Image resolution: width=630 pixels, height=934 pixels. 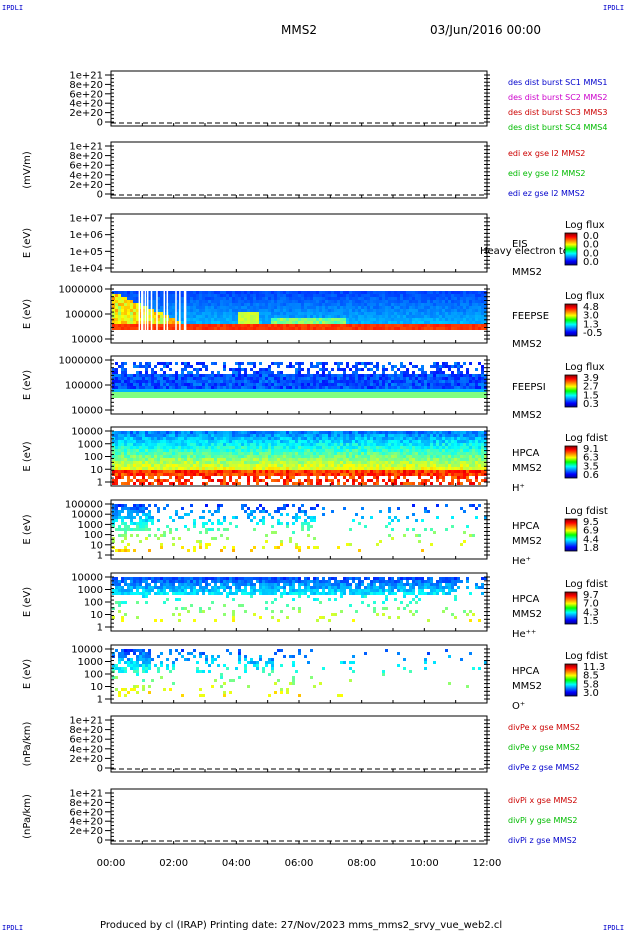 I want to click on y-tick-label: 4e+20, so click(x=86, y=822).